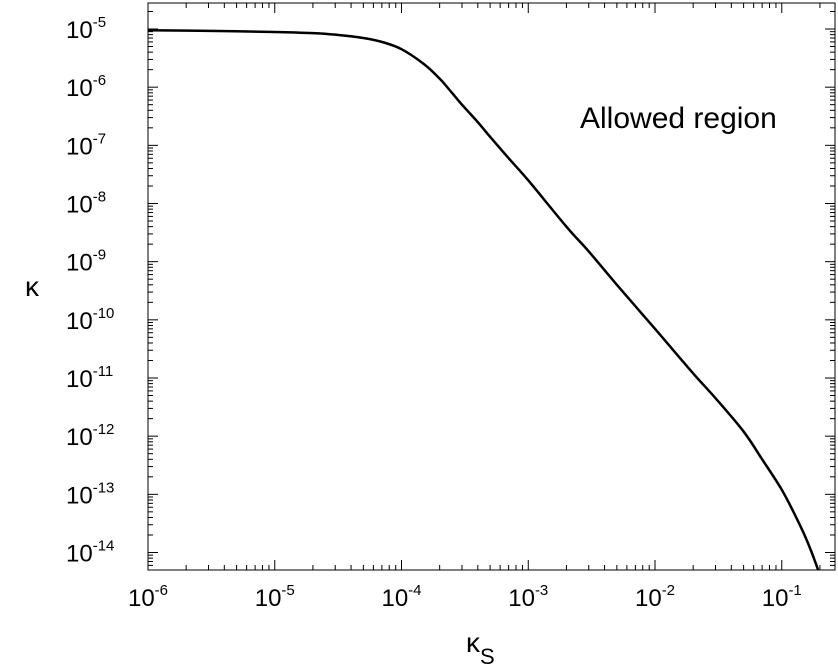 The width and height of the screenshot is (838, 667). I want to click on x-axis-label-subscript: S, so click(487, 655).